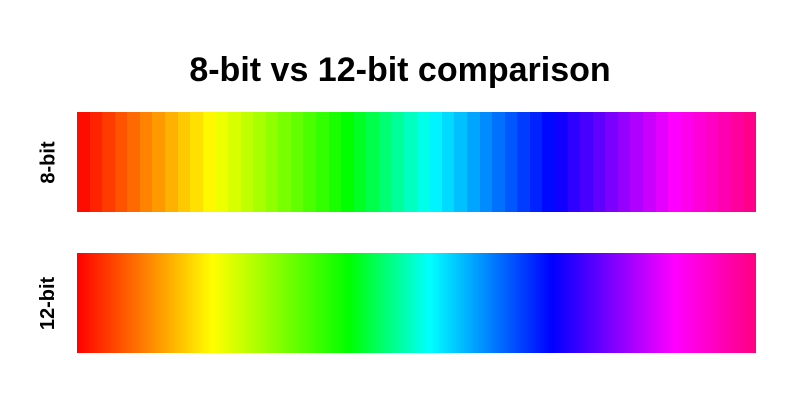  I want to click on row-label-8-bit: 8-bit, so click(49, 162).